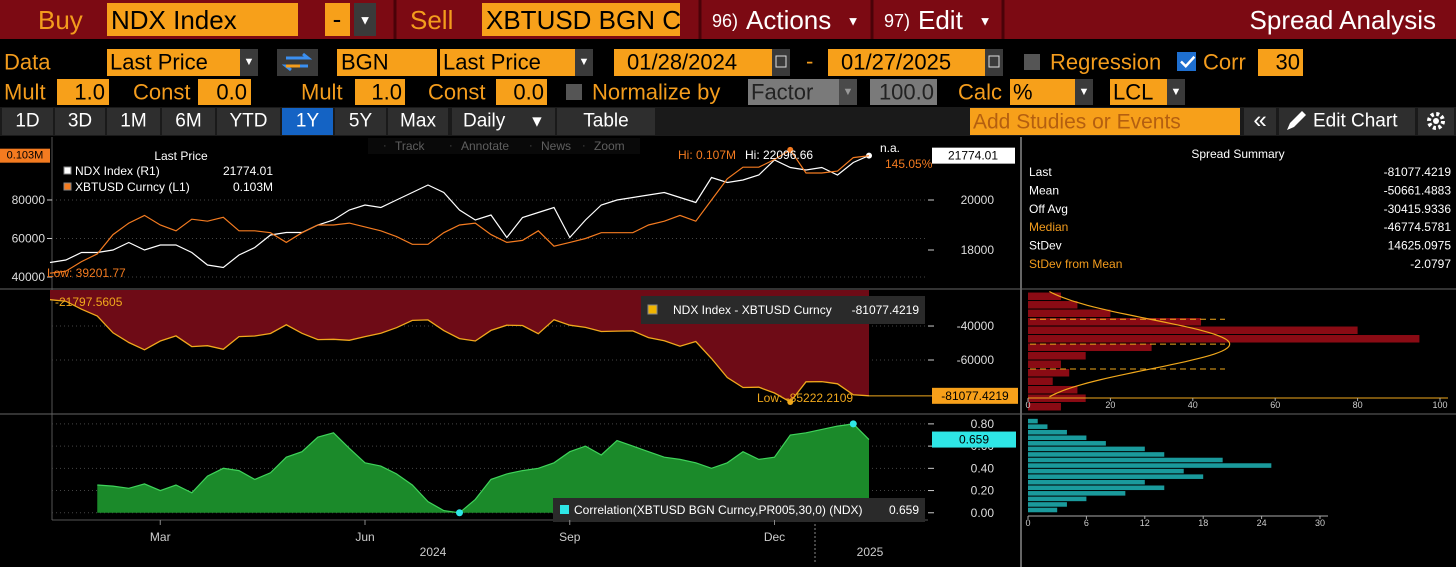  What do you see at coordinates (1436, 121) in the screenshot?
I see `gear-icon` at bounding box center [1436, 121].